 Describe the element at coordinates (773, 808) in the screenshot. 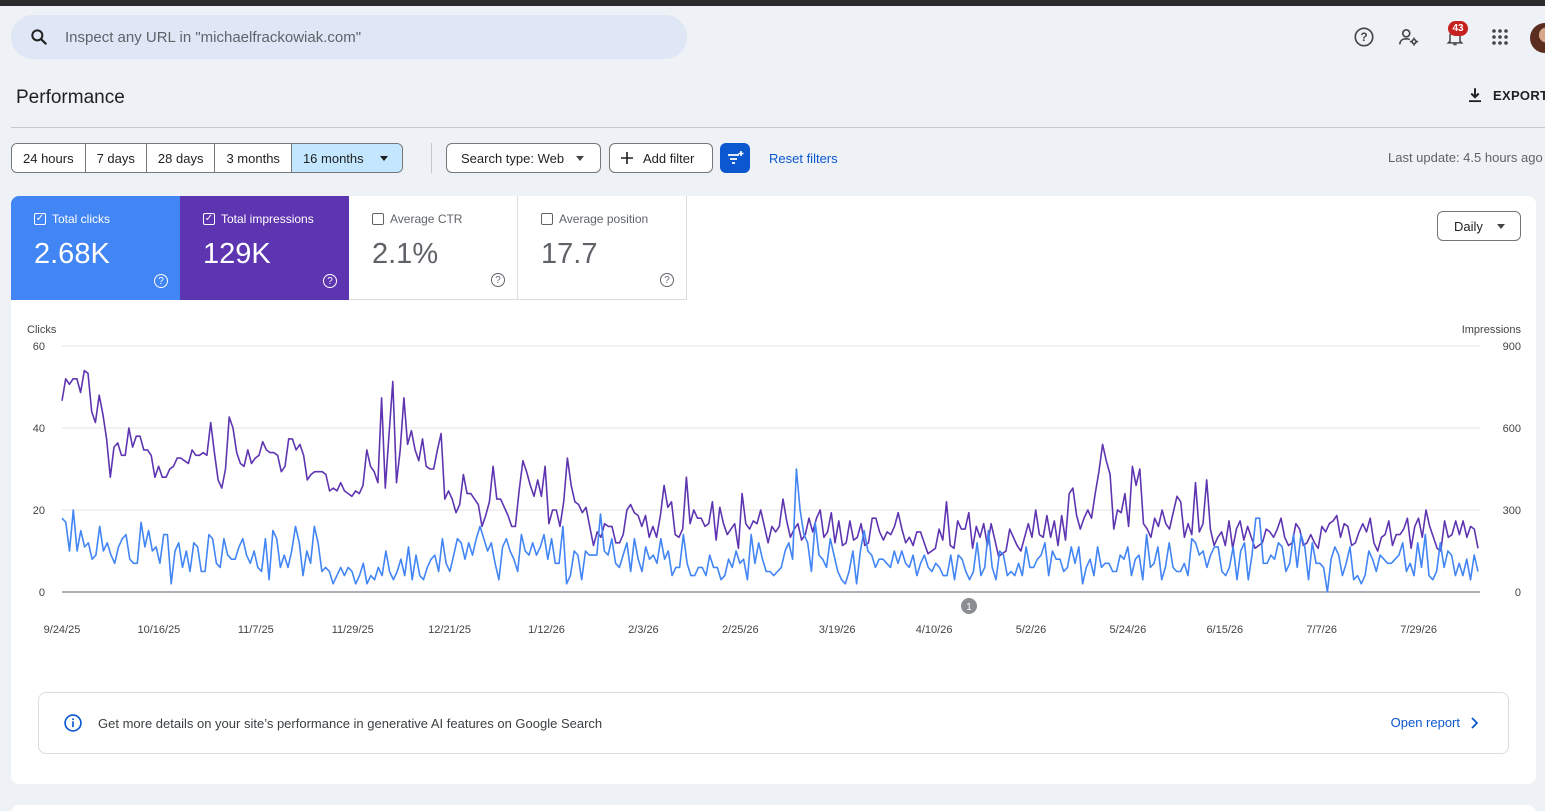

I see `next-card-edge` at that location.